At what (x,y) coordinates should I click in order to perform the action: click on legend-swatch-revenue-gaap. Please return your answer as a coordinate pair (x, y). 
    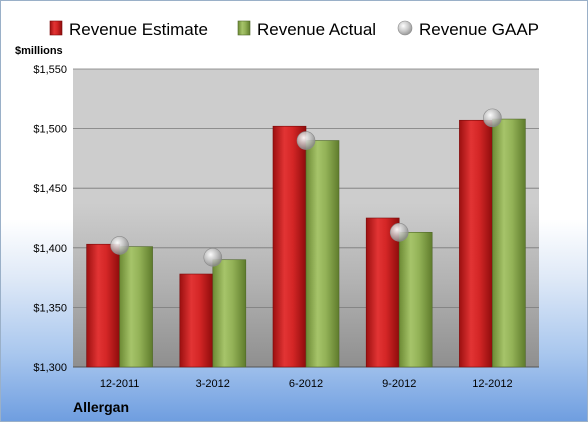
    Looking at the image, I should click on (405, 28).